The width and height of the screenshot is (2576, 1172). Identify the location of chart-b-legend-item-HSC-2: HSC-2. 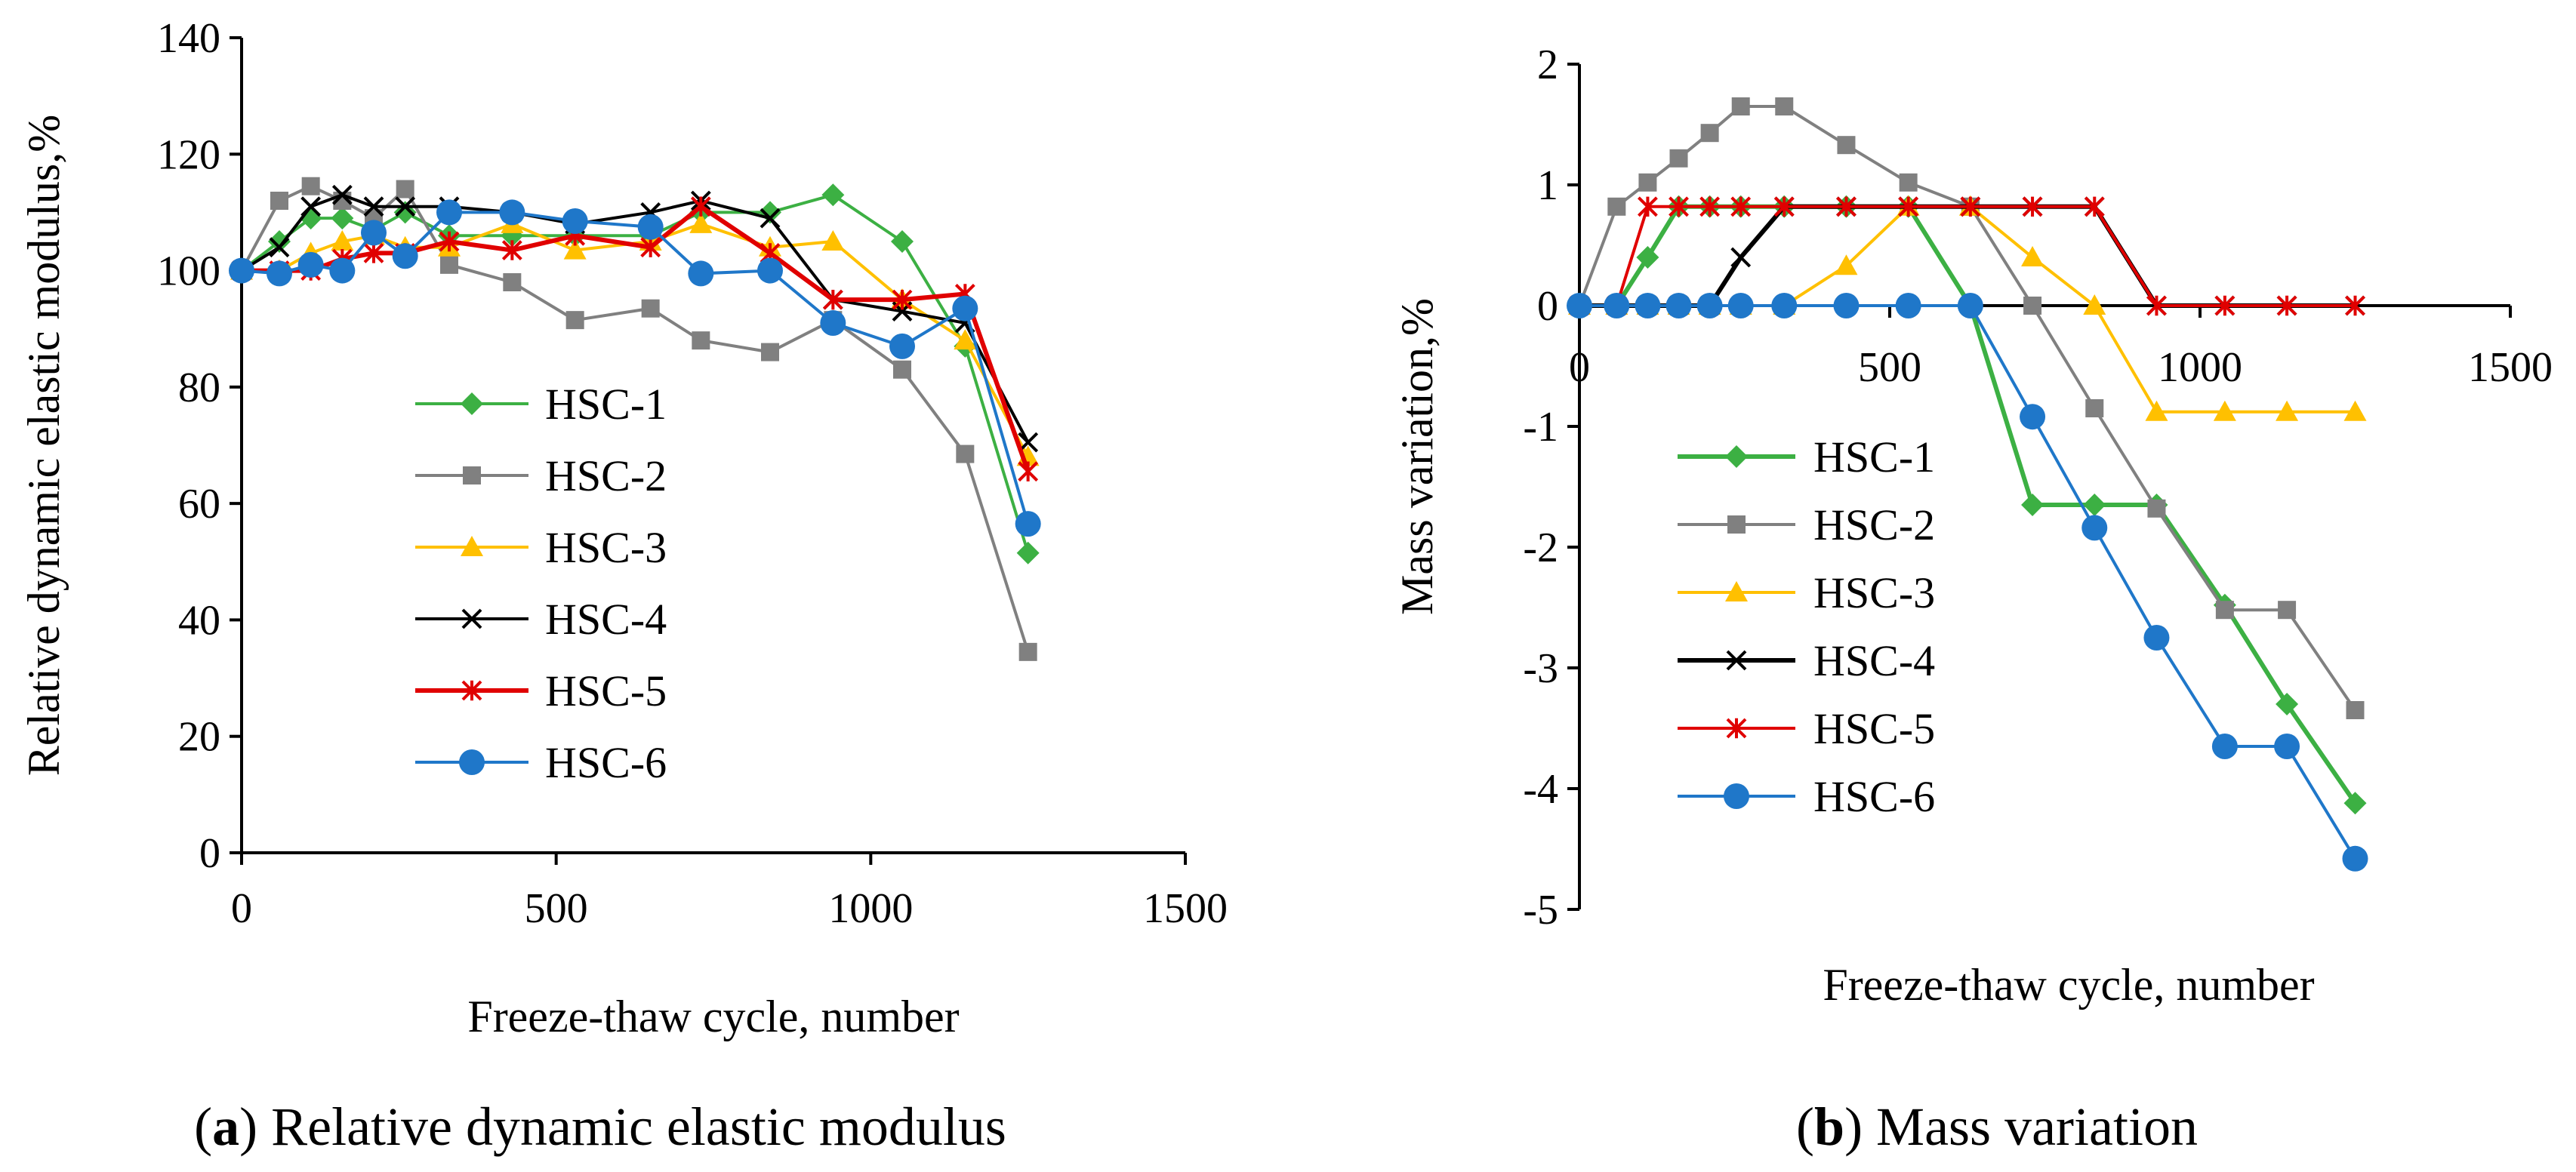
(1806, 524).